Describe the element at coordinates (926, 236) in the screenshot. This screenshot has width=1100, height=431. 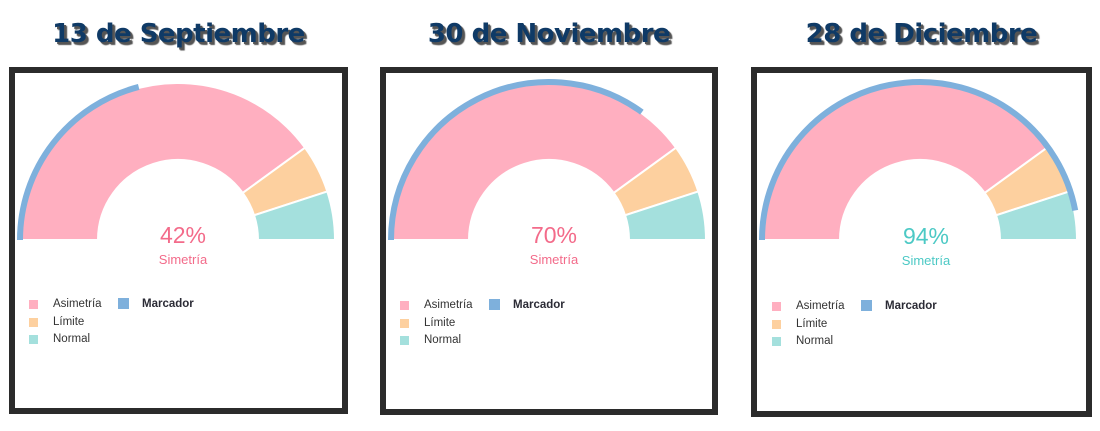
I see `gauge-value: 94%` at that location.